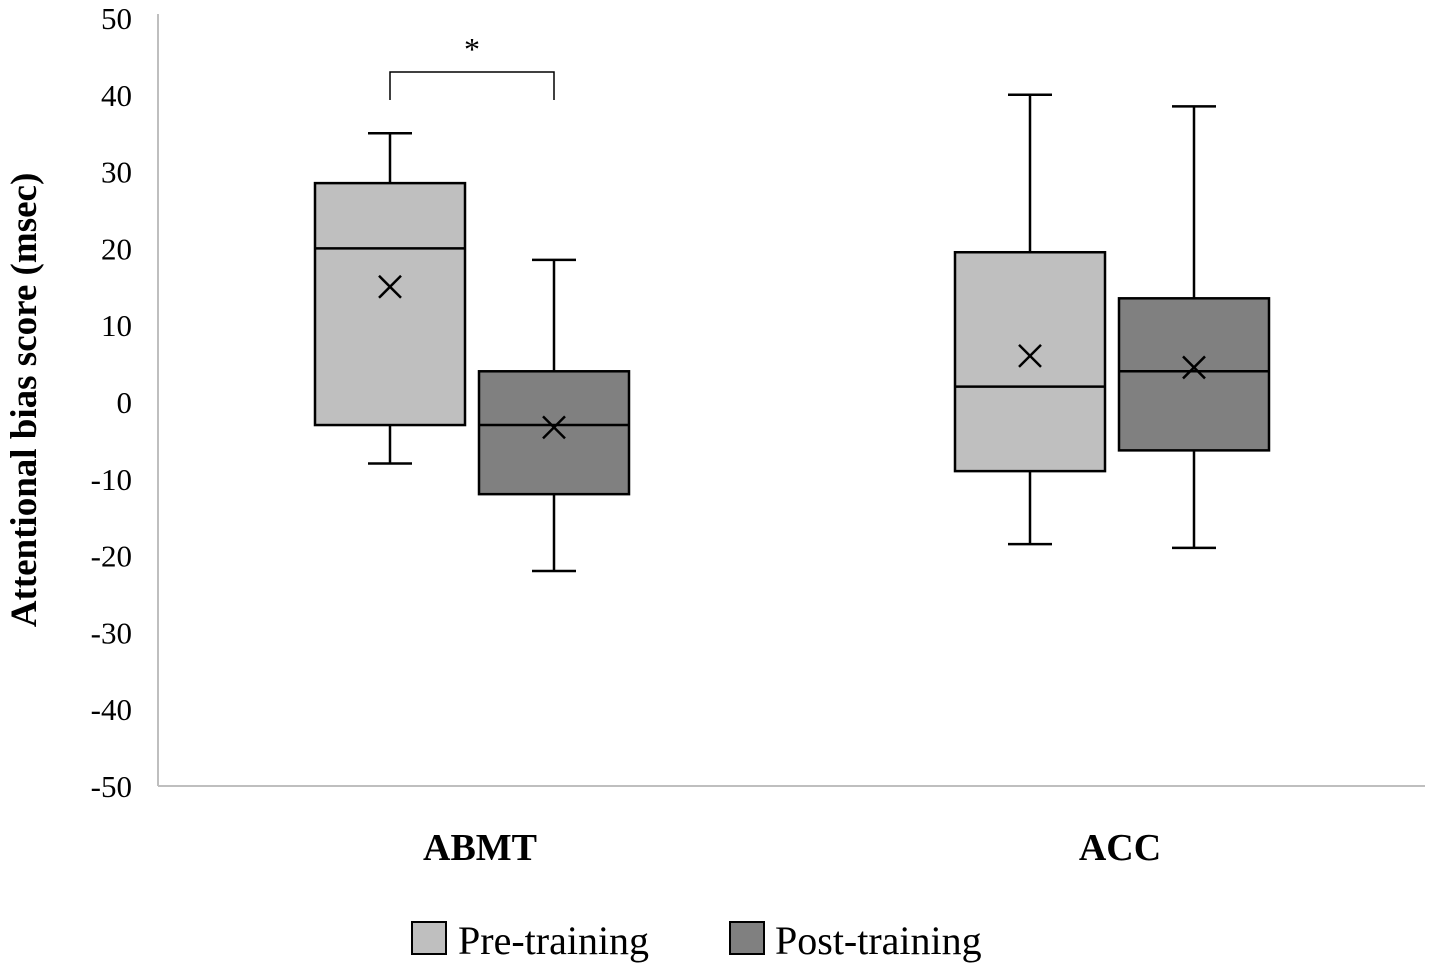 The image size is (1443, 971). Describe the element at coordinates (116, 248) in the screenshot. I see `y-tick-label: 20` at that location.